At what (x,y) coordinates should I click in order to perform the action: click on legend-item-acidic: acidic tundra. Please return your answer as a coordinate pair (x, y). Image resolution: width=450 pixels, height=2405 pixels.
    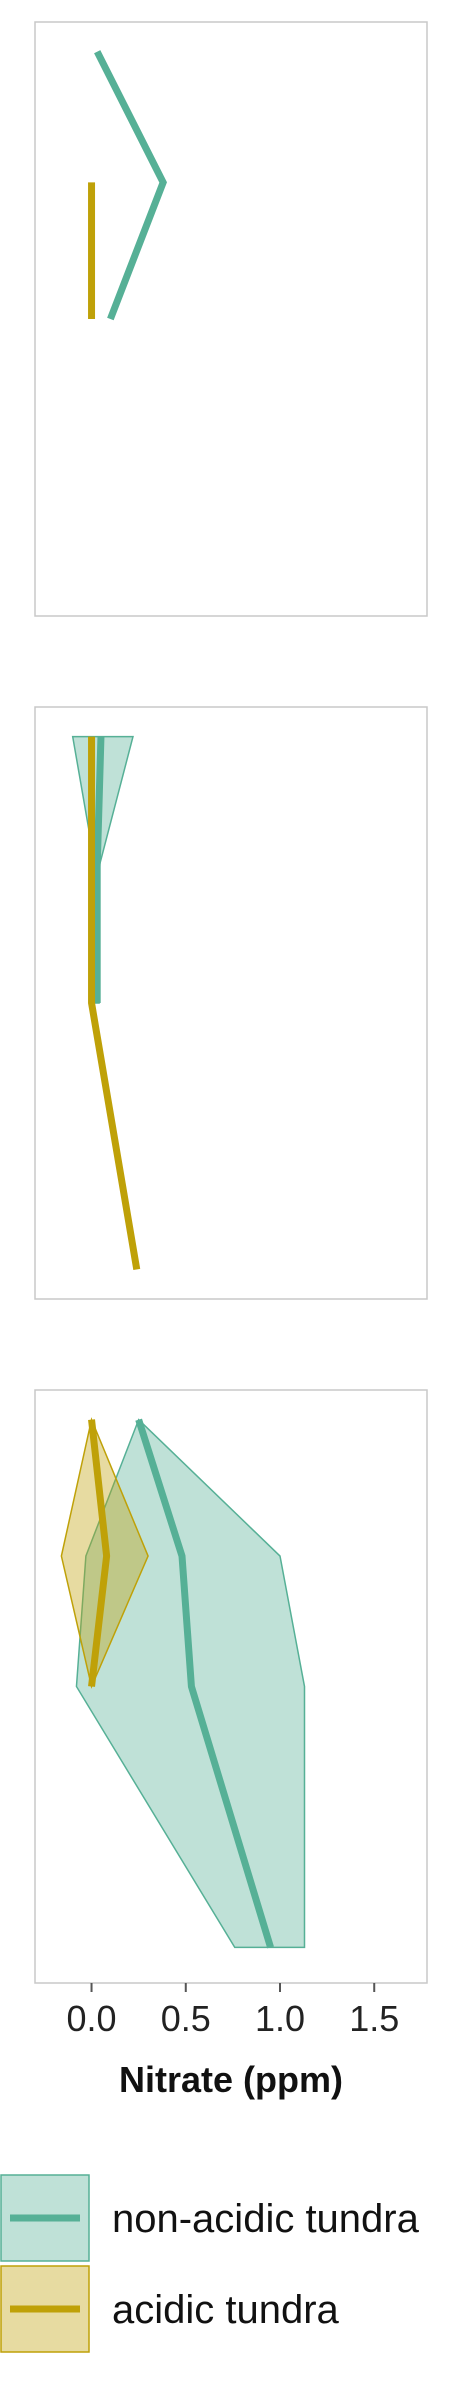
    Looking at the image, I should click on (170, 2309).